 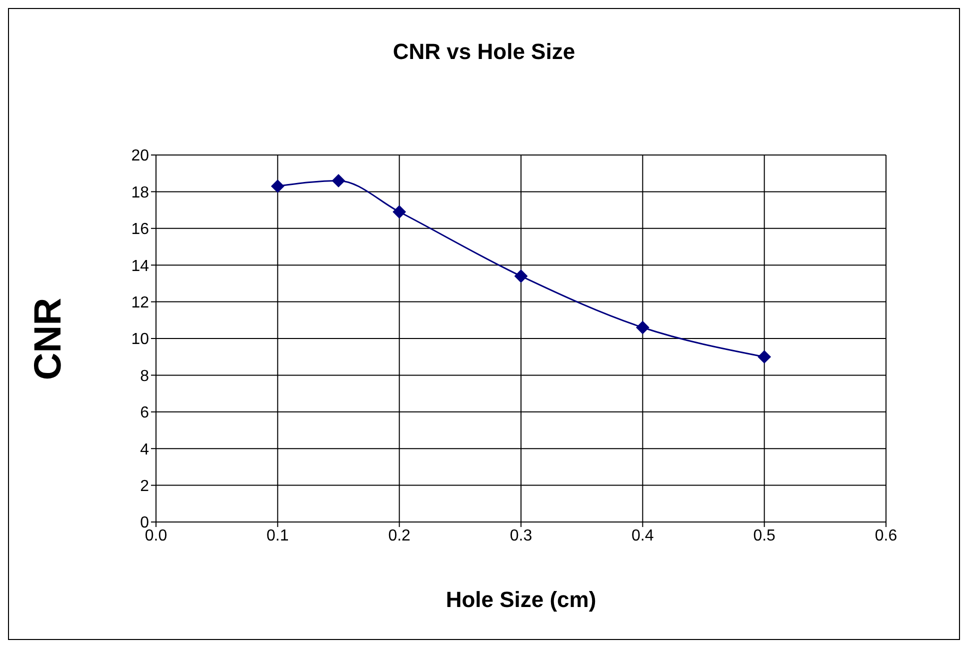 What do you see at coordinates (521, 535) in the screenshot?
I see `x-tick-label: 0.3` at bounding box center [521, 535].